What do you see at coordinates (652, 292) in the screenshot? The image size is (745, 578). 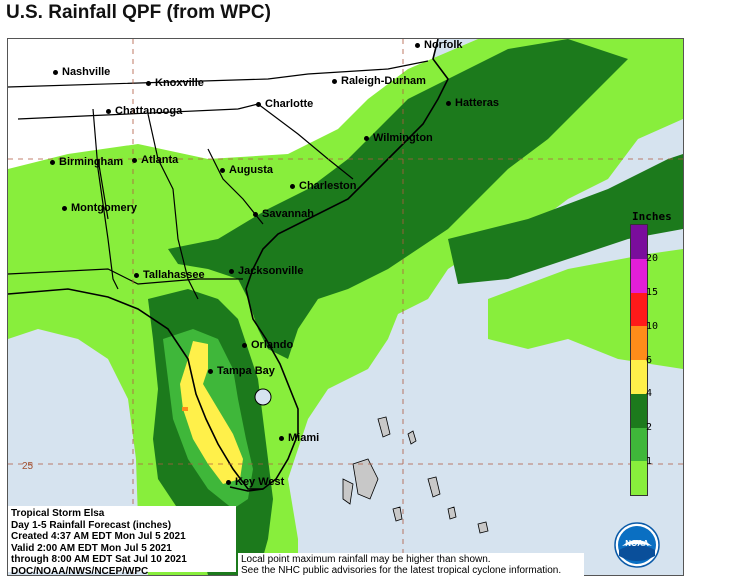 I see `legend-tick: 15` at bounding box center [652, 292].